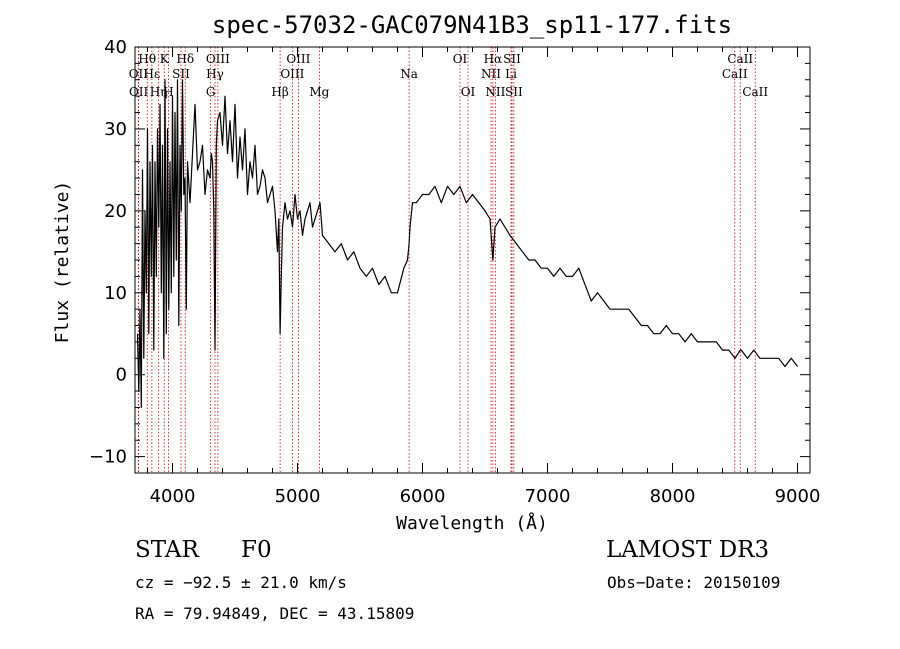  I want to click on line-label-12: Hβ, so click(279, 92).